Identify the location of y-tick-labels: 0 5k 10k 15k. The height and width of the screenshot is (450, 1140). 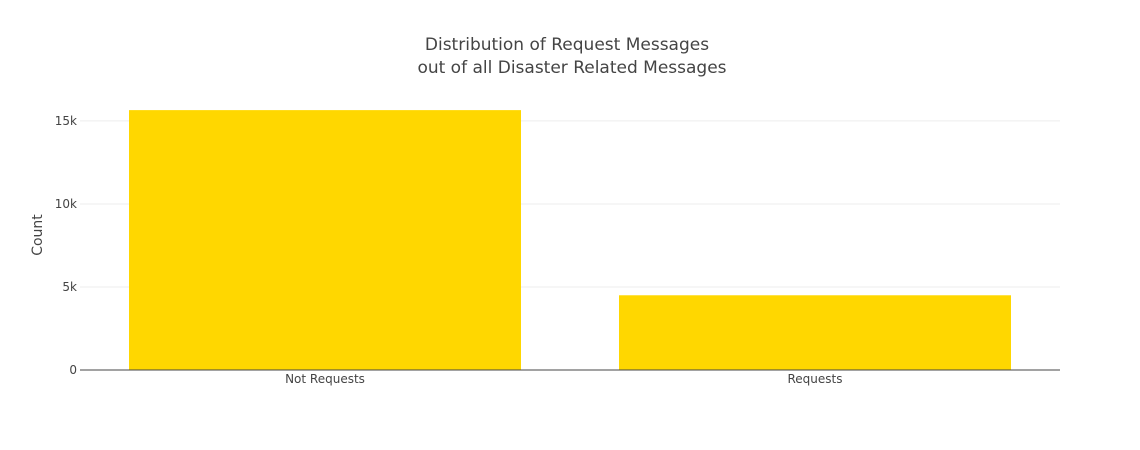
(66, 245).